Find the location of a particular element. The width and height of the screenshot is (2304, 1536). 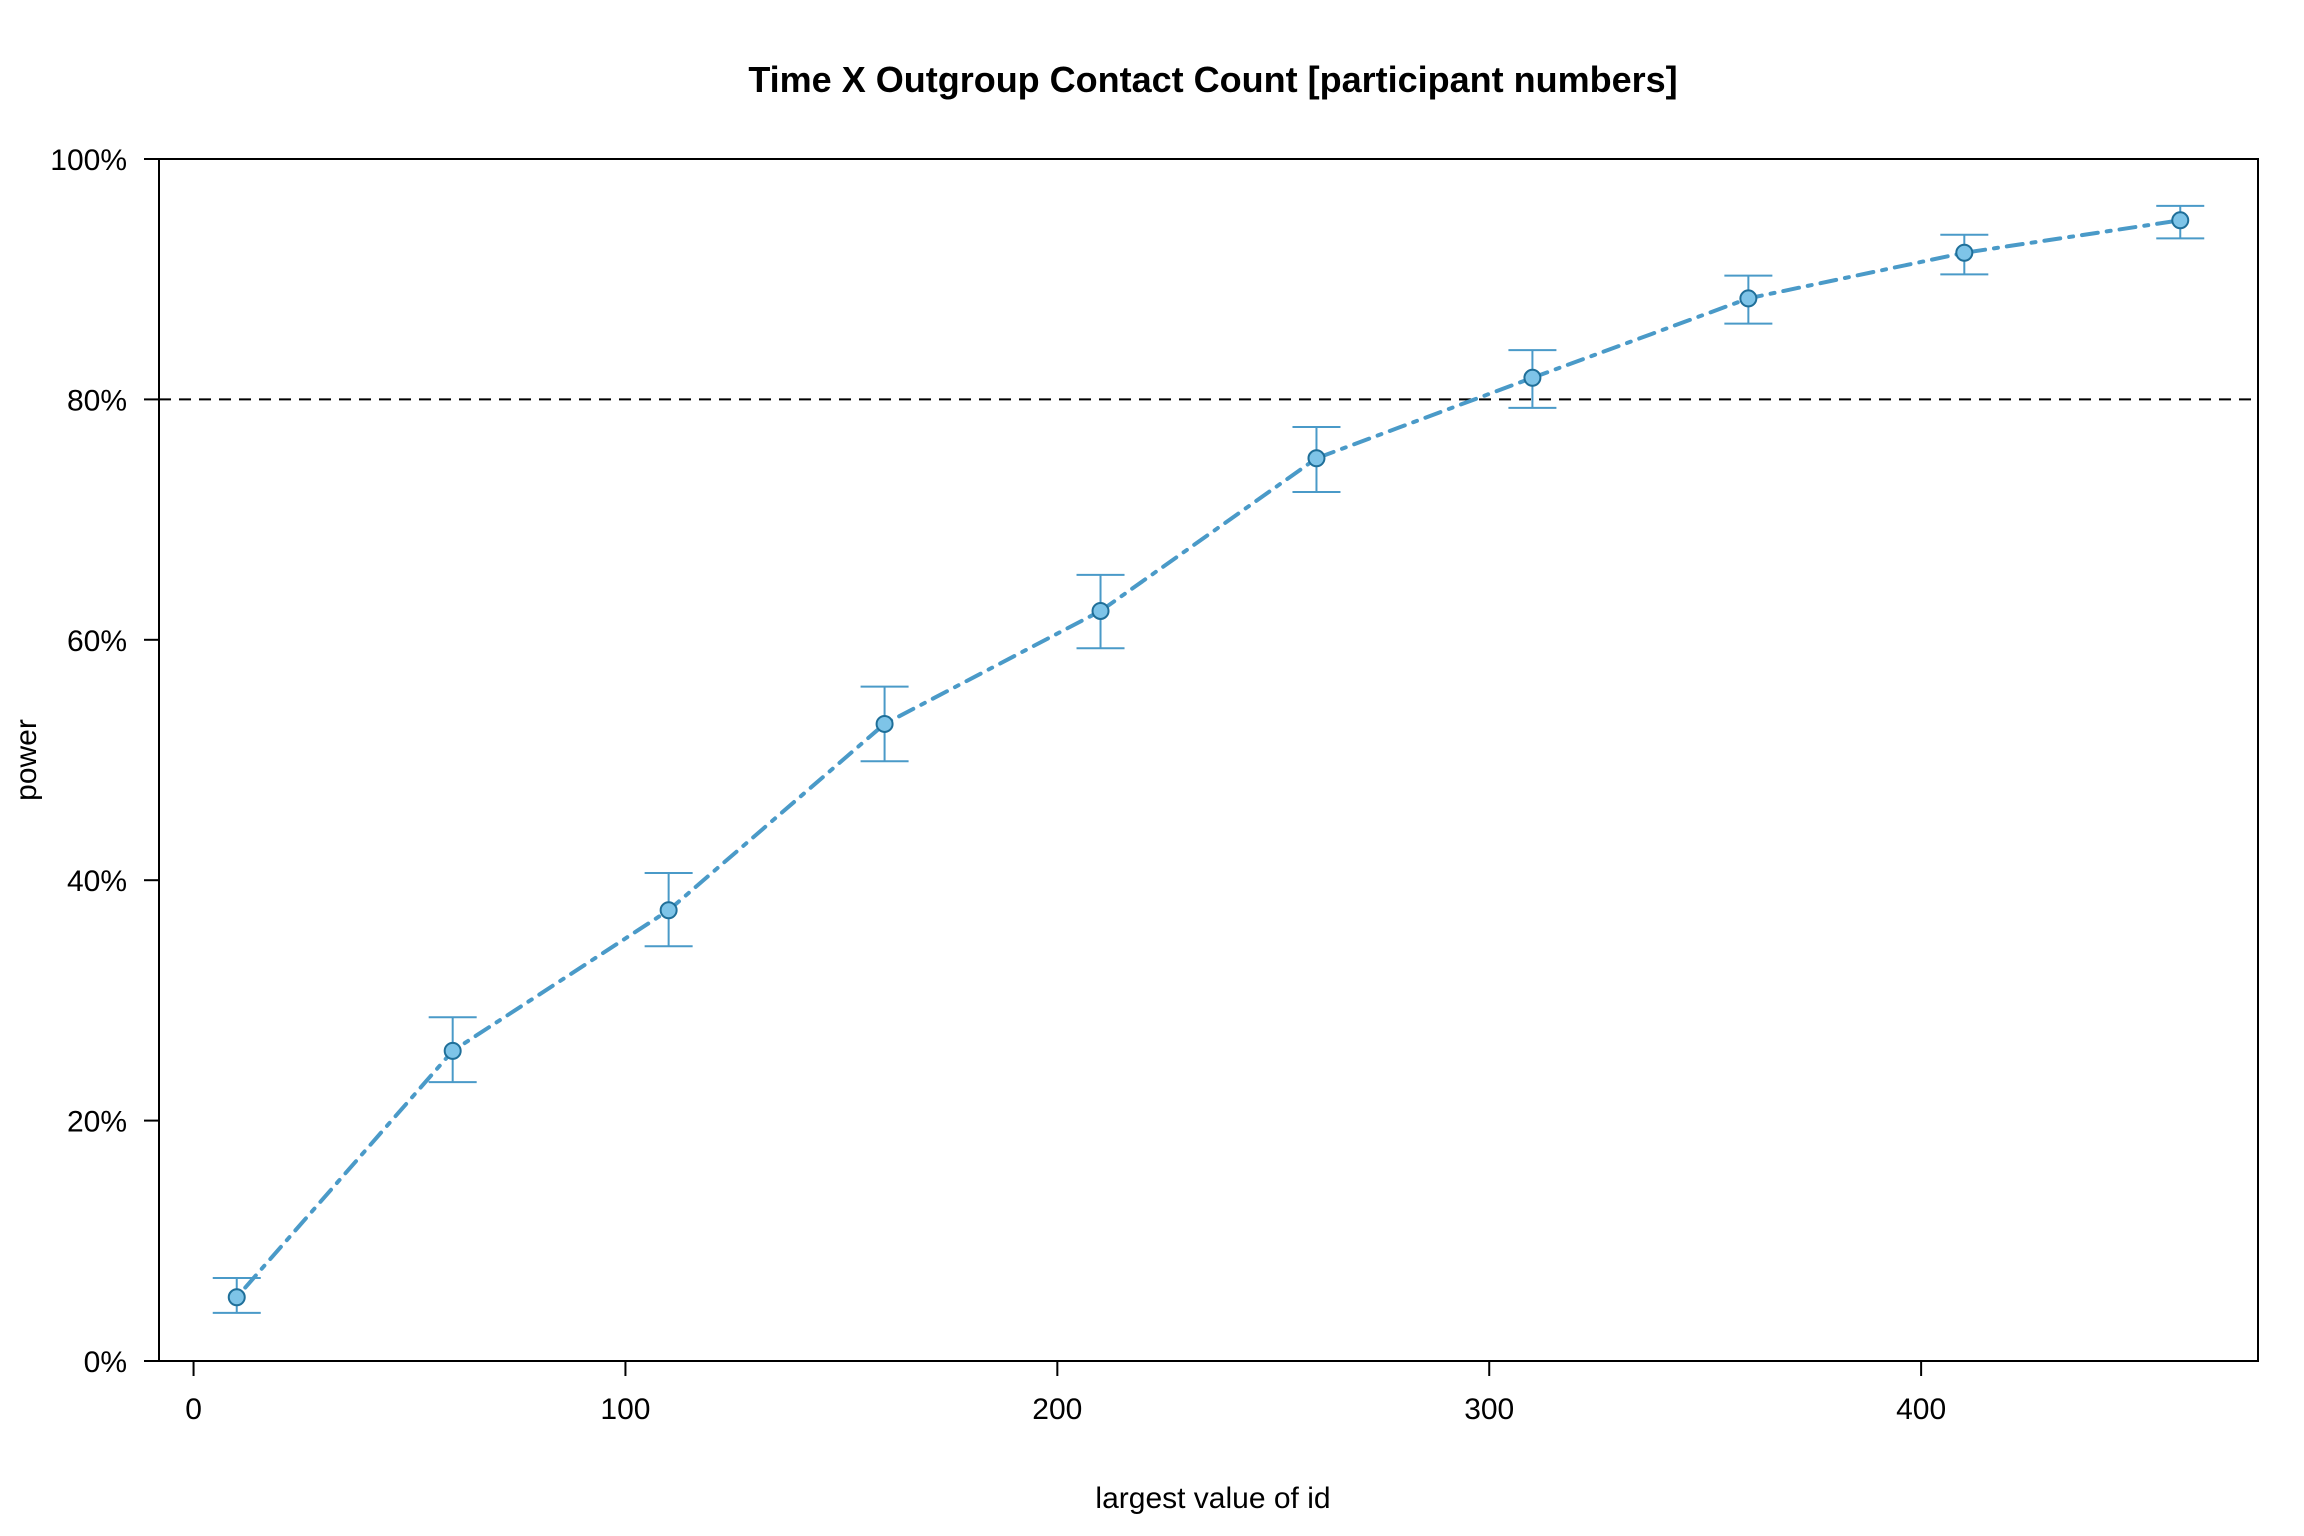

x-axis-label: largest value of id is located at coordinates (1212, 1498).